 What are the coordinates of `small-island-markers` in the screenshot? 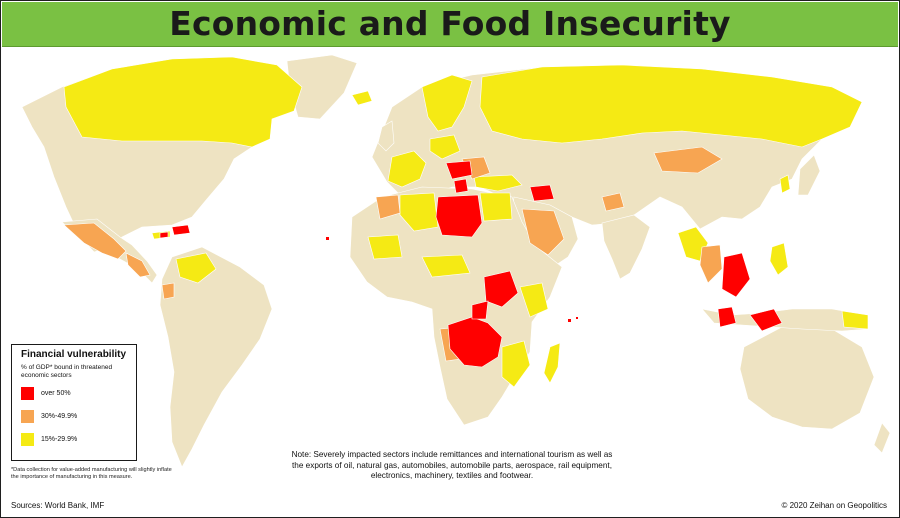 It's located at (452, 279).